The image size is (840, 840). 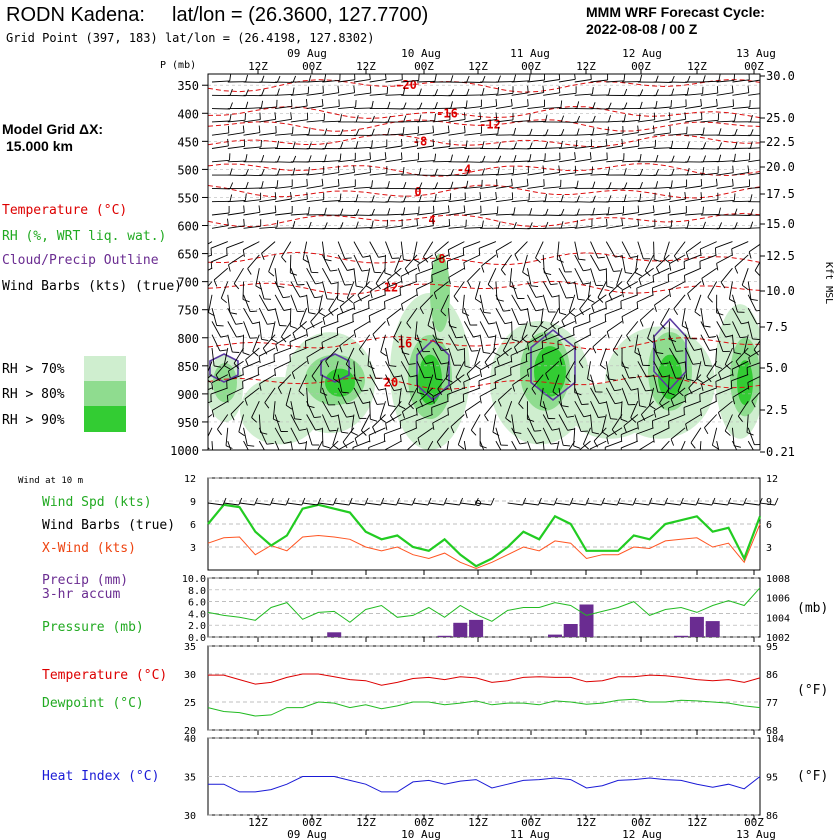 I want to click on legend-xwind: X-Wind (kts), so click(x=89, y=548).